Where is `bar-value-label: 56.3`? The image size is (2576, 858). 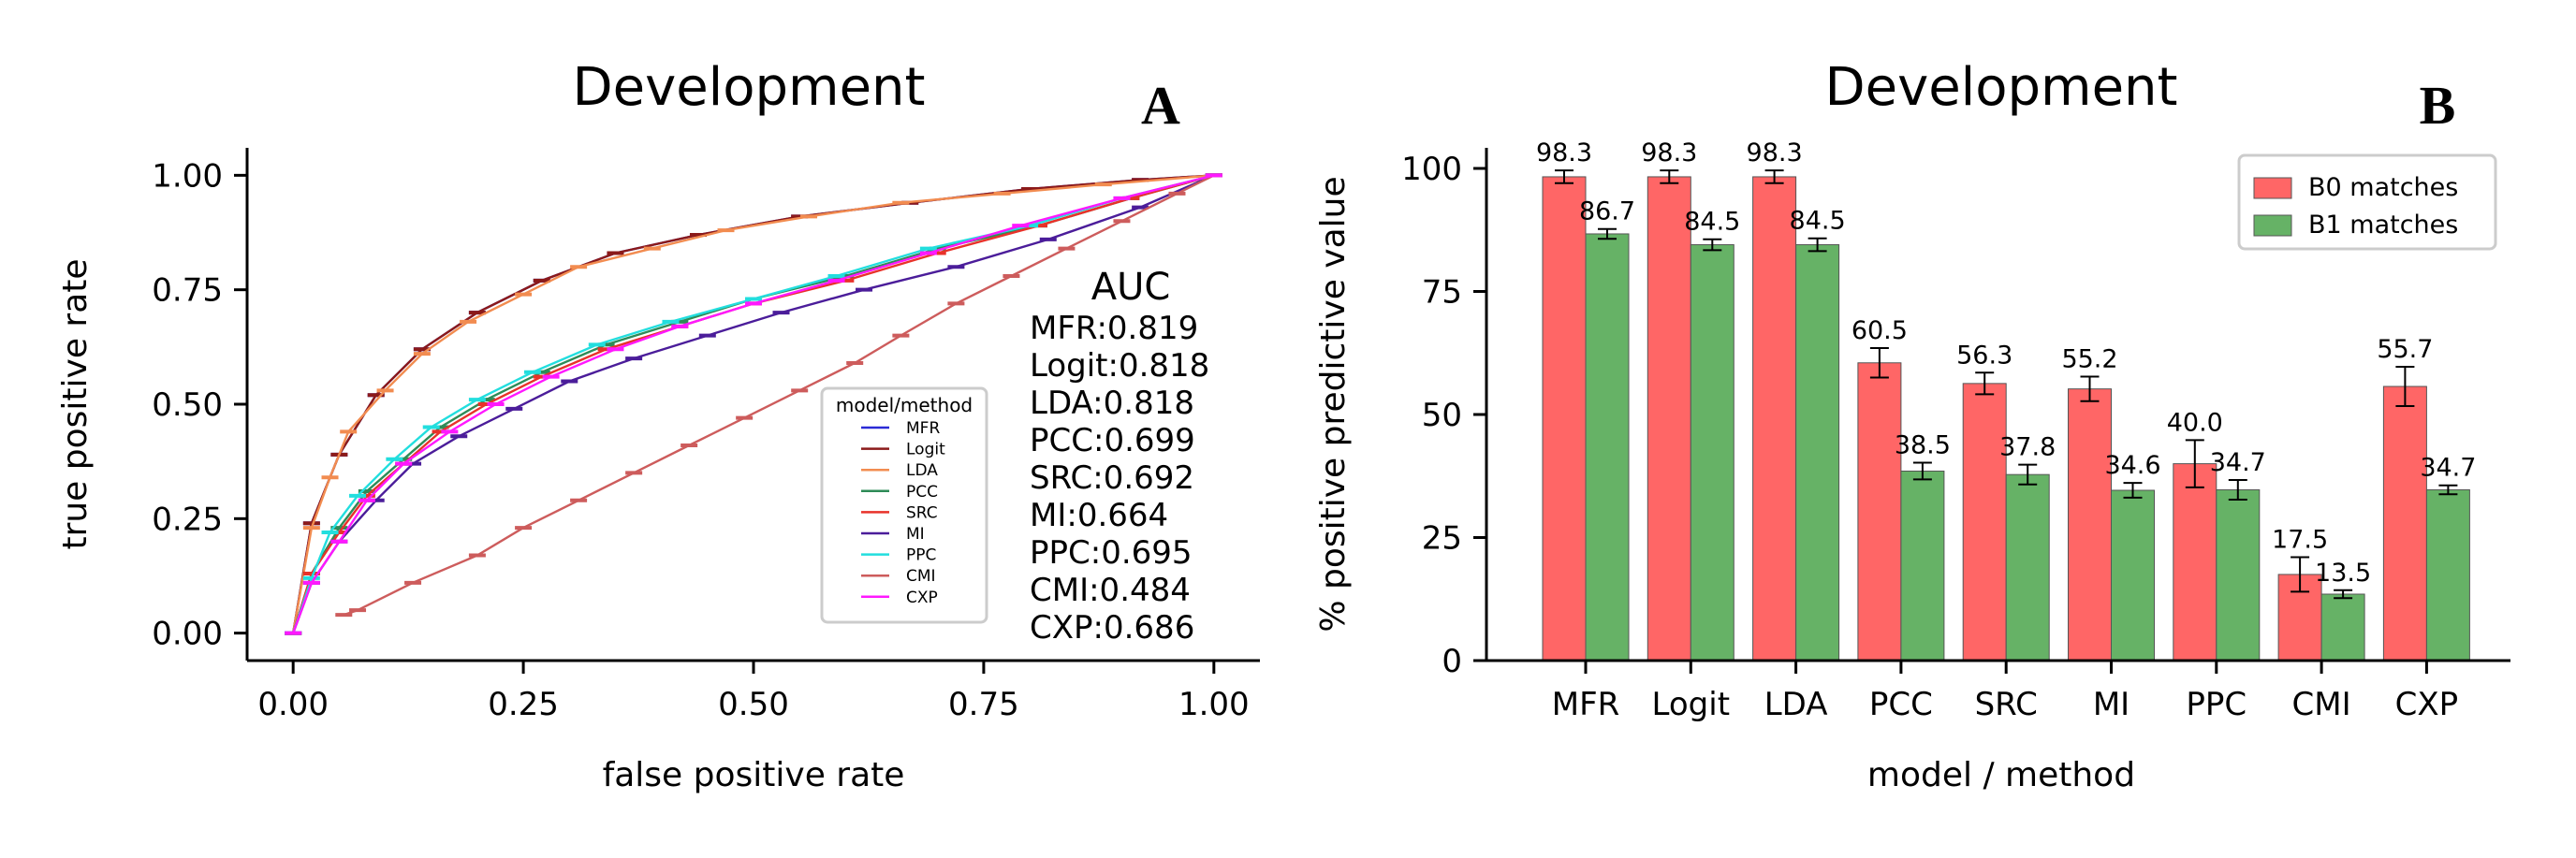
bar-value-label: 56.3 is located at coordinates (1984, 356).